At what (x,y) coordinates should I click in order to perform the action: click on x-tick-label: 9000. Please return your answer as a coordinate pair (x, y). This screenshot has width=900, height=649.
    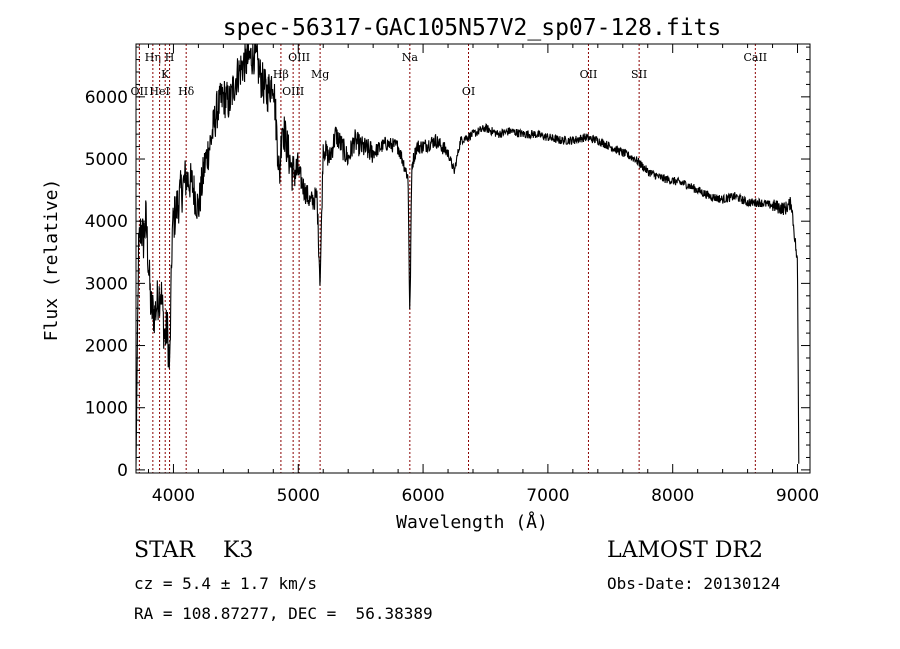
    Looking at the image, I should click on (797, 496).